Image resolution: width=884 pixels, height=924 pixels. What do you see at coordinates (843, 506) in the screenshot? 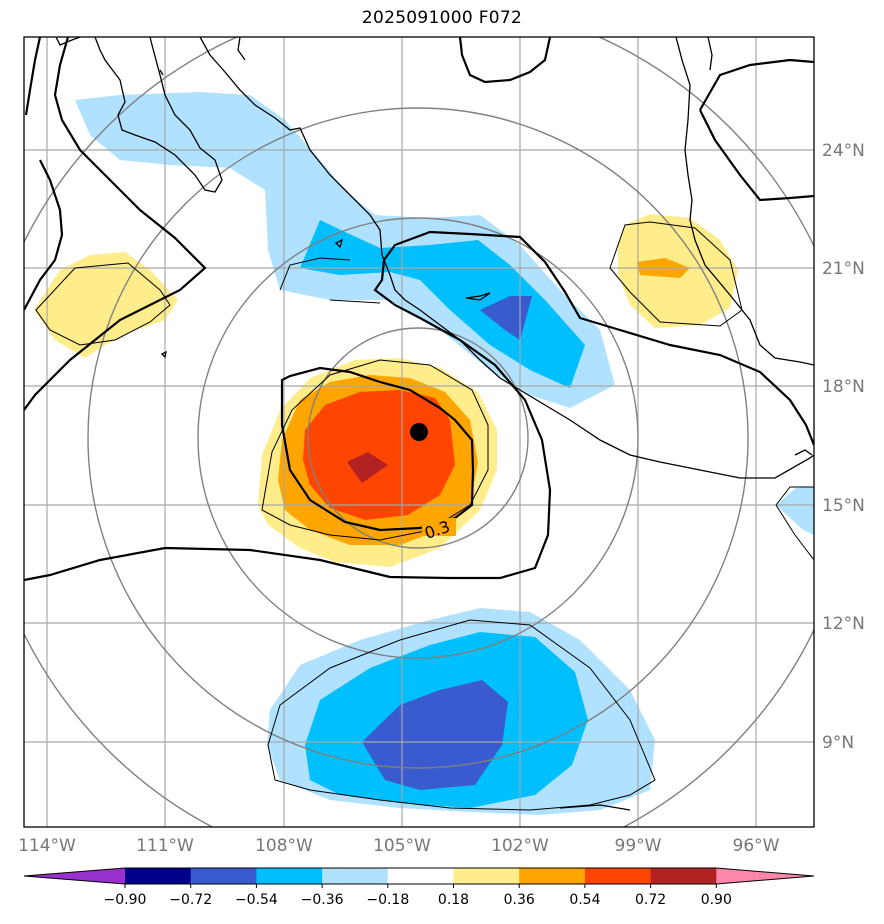
I see `lat-label: 15°N` at bounding box center [843, 506].